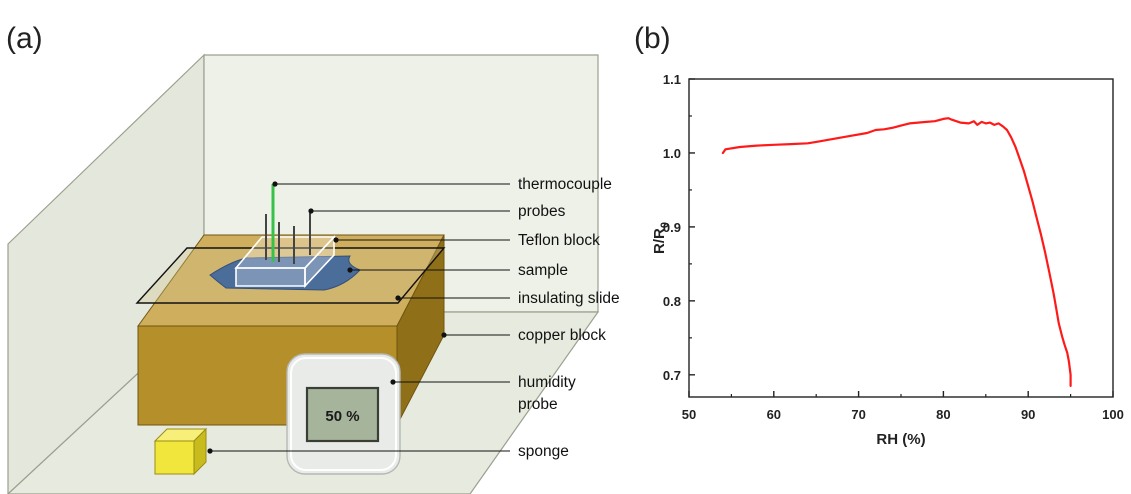 The width and height of the screenshot is (1131, 494). Describe the element at coordinates (543, 451) in the screenshot. I see `label-sponge: sponge` at that location.